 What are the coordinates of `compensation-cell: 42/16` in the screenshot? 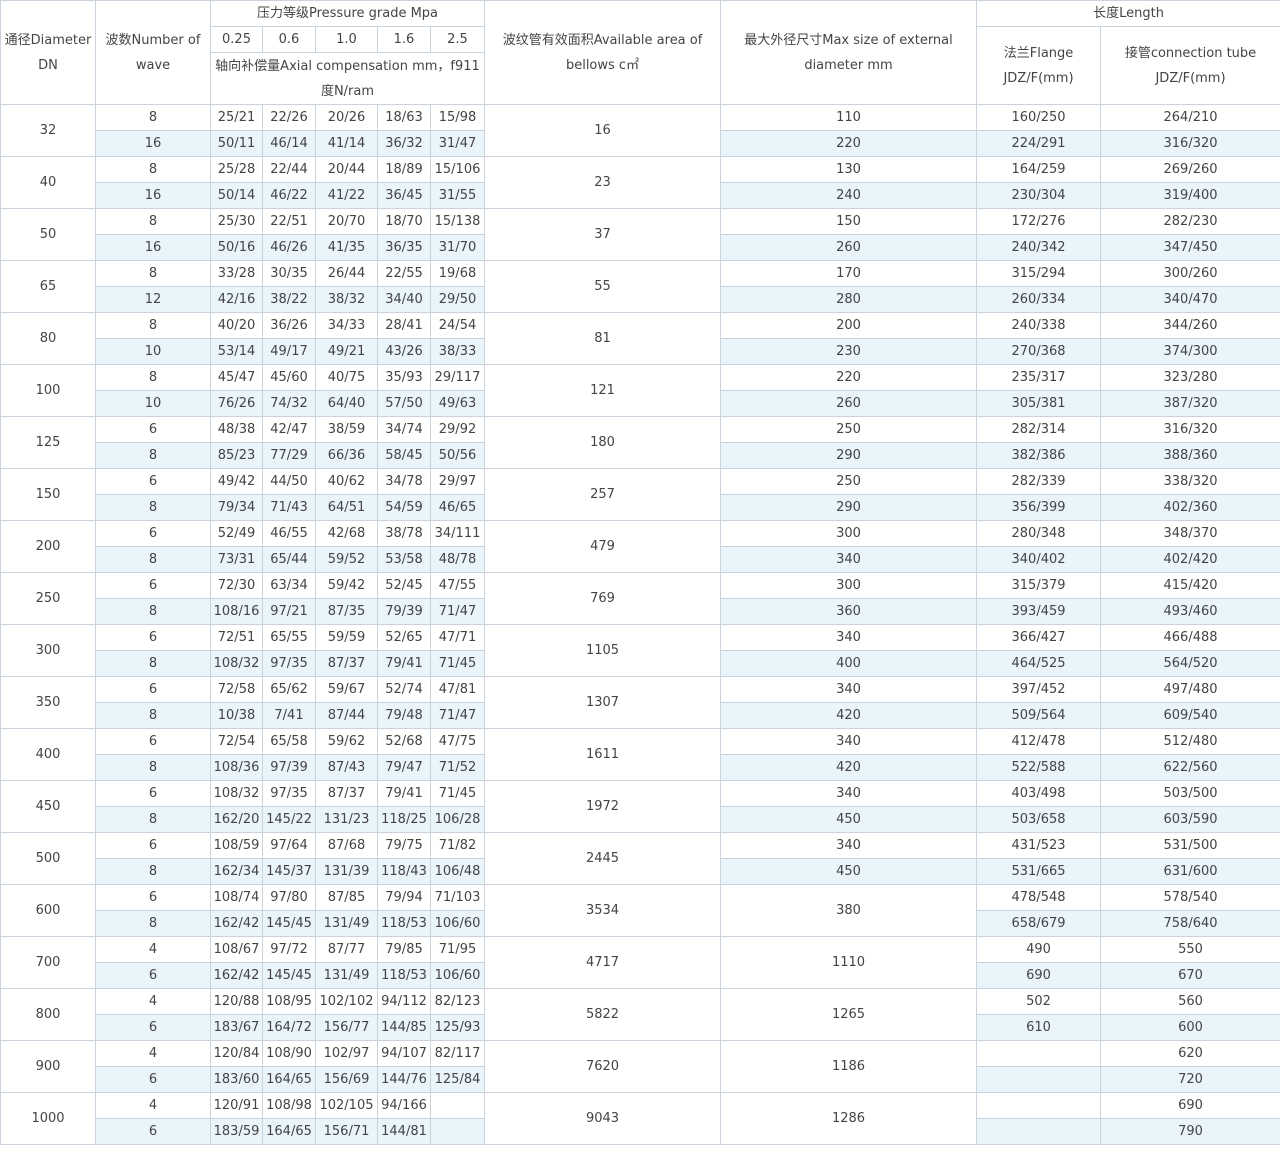 It's located at (236, 299).